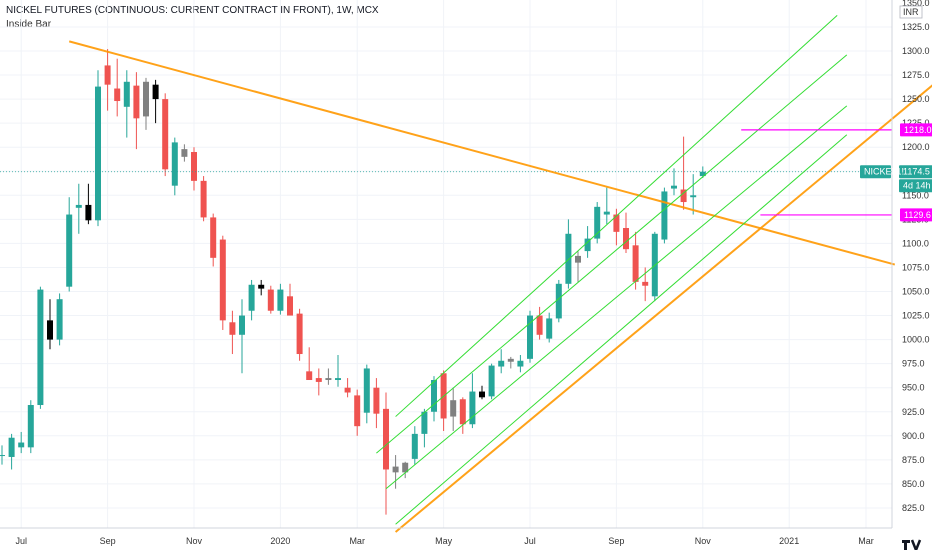 The width and height of the screenshot is (932, 550). I want to click on x-tick-label: May, so click(444, 541).